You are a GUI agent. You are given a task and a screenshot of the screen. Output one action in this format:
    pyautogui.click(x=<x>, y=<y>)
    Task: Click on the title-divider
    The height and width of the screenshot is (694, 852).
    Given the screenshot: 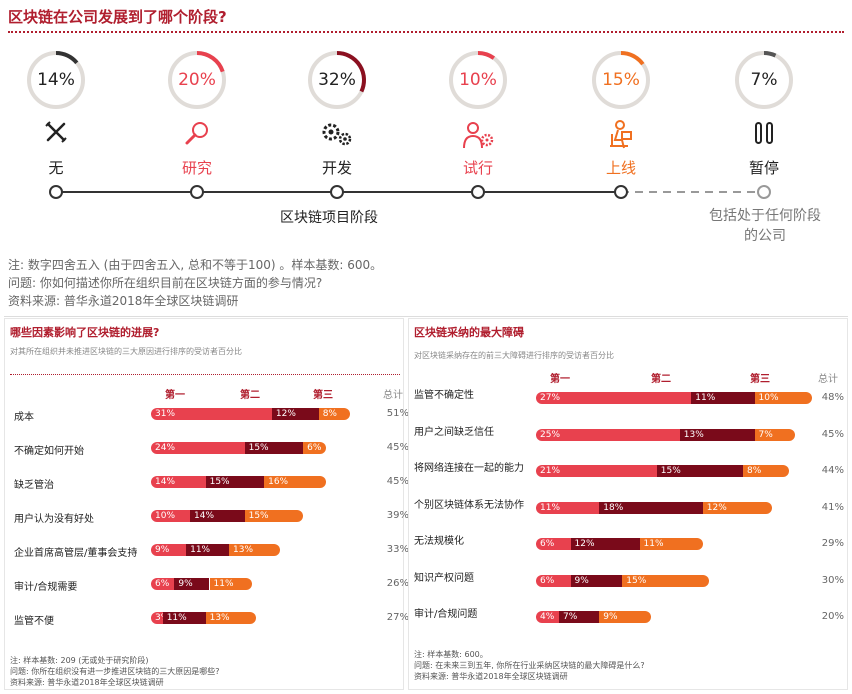 What is the action you would take?
    pyautogui.click(x=426, y=32)
    